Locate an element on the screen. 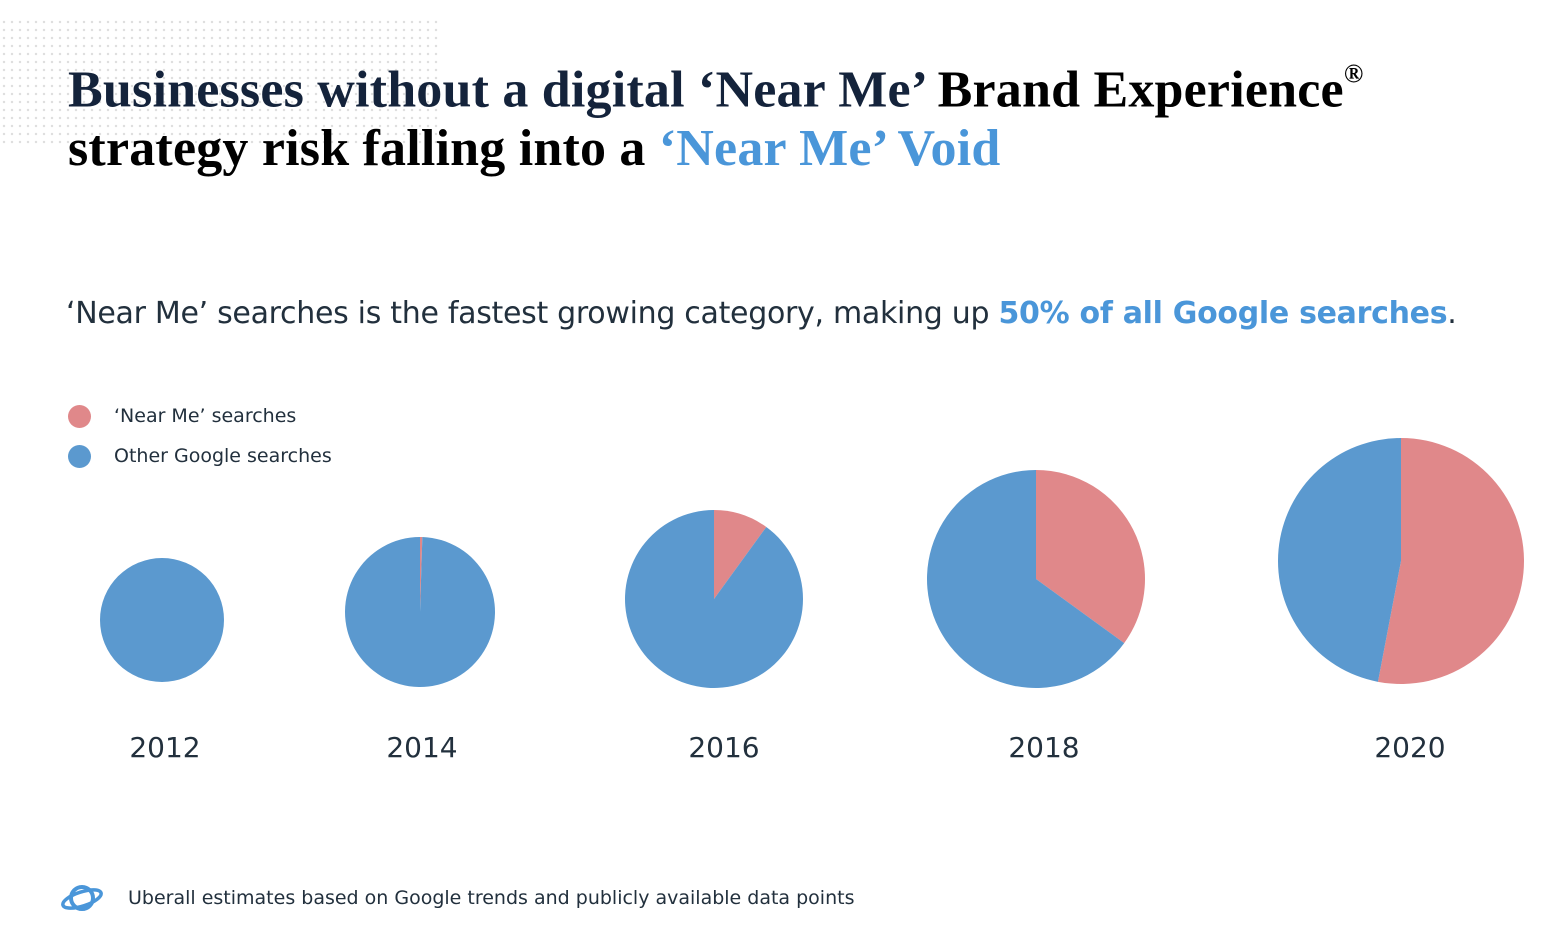 The width and height of the screenshot is (1556, 938). year-label-2016: 2016 is located at coordinates (723, 747).